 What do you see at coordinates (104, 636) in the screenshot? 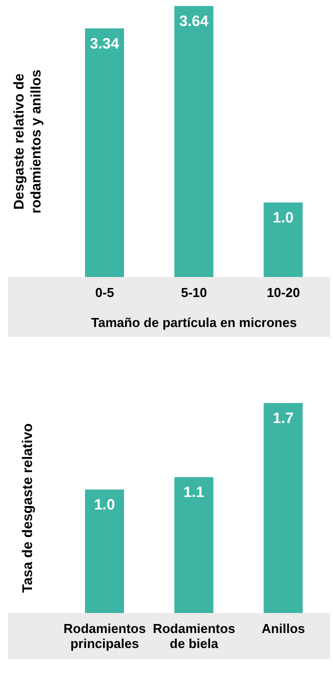
I see `x-tick-label: Rodamientos principales` at bounding box center [104, 636].